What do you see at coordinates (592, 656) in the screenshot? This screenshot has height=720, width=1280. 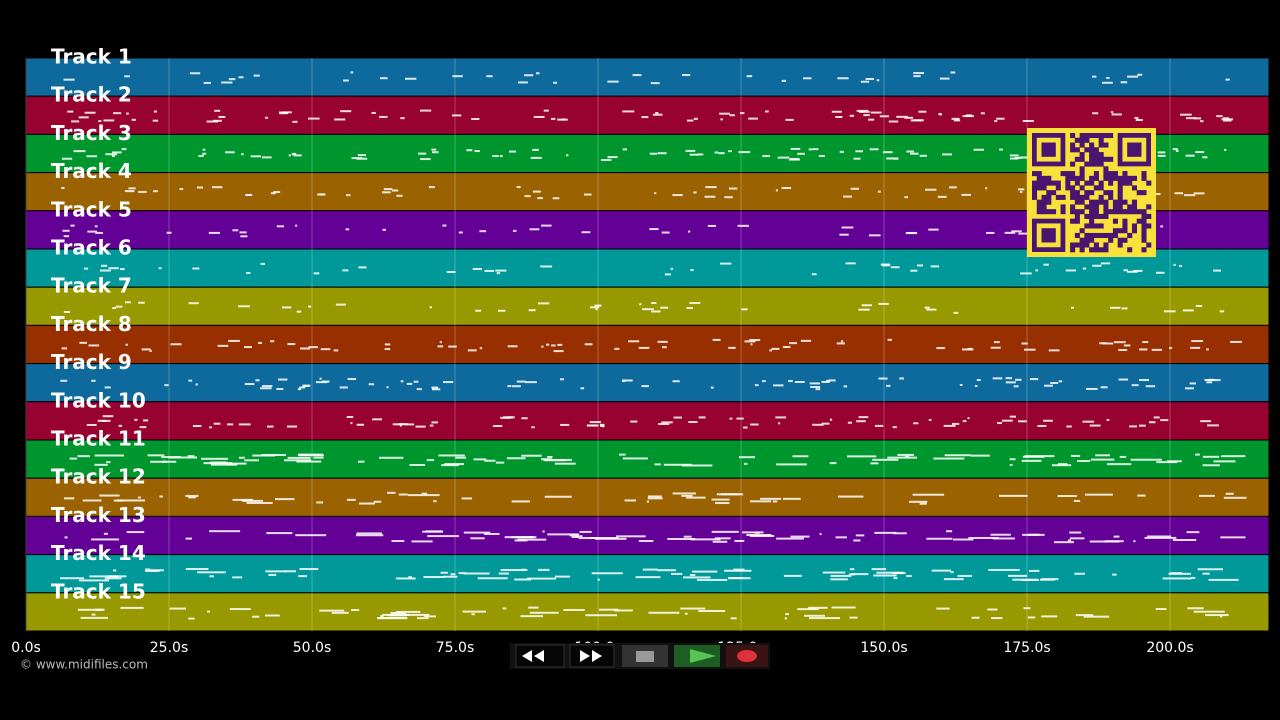 I see `forward-button` at bounding box center [592, 656].